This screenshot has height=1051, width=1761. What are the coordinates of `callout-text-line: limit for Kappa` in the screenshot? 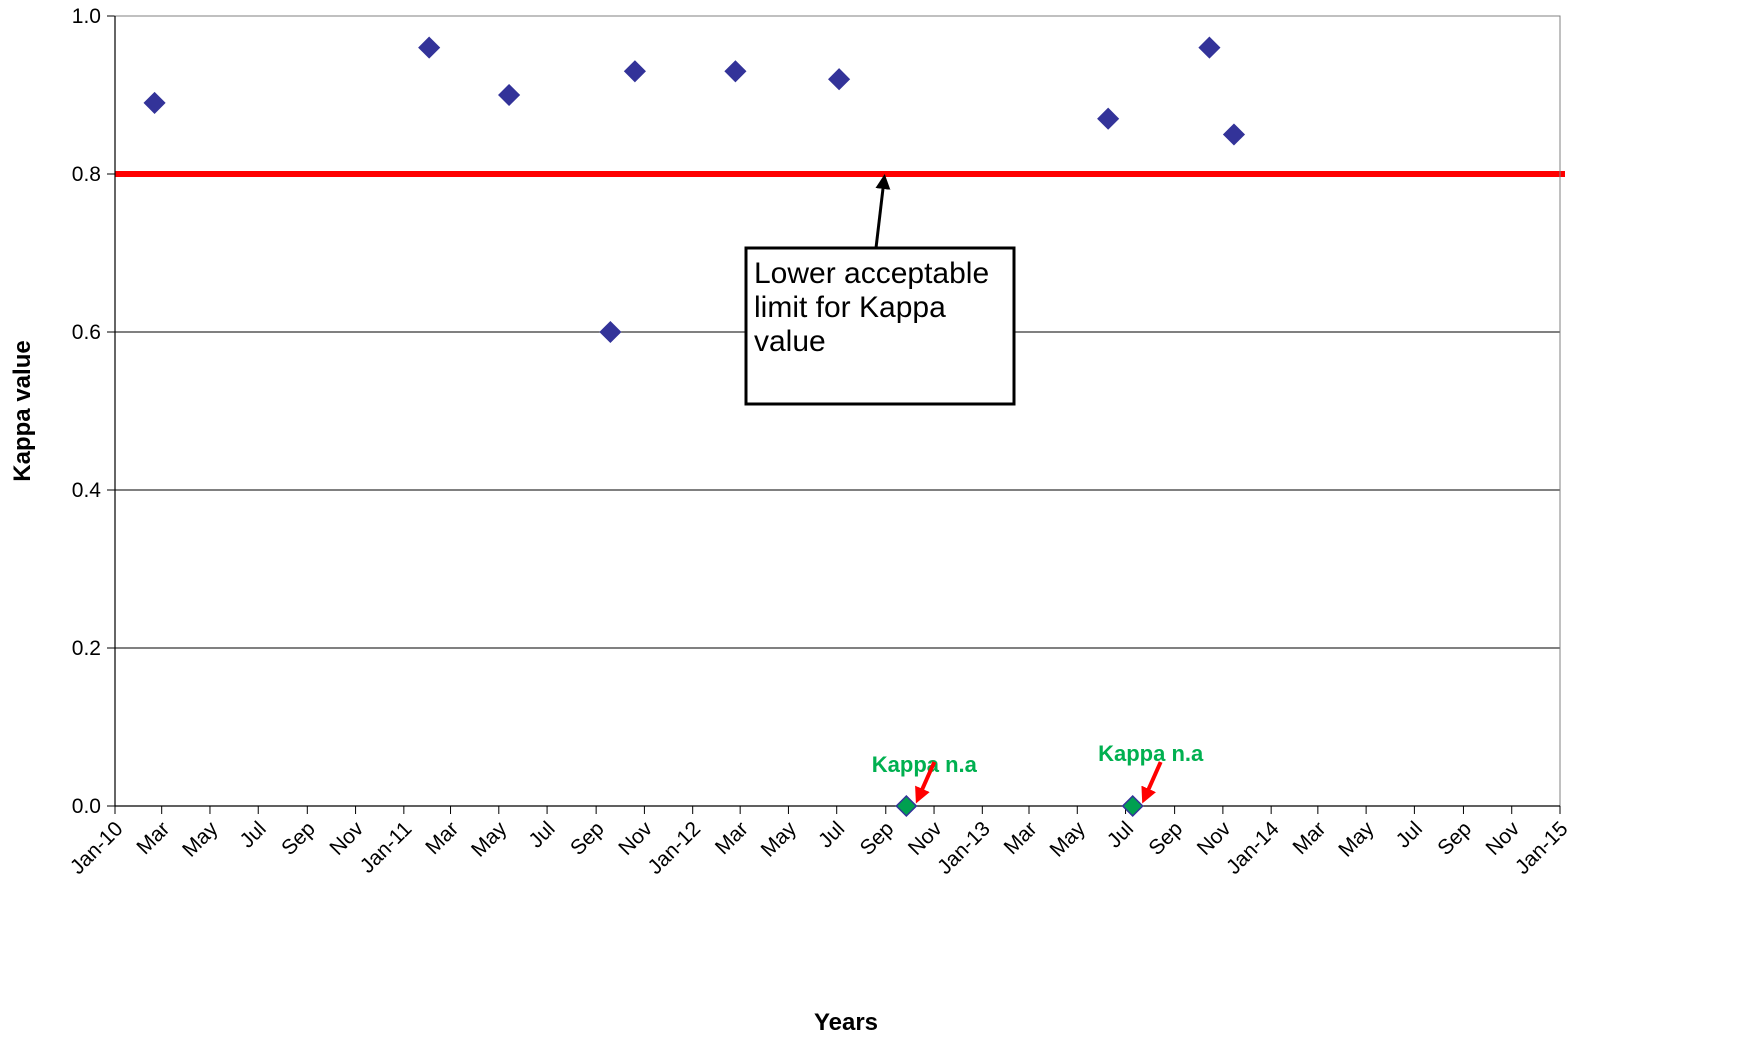 It's located at (850, 307).